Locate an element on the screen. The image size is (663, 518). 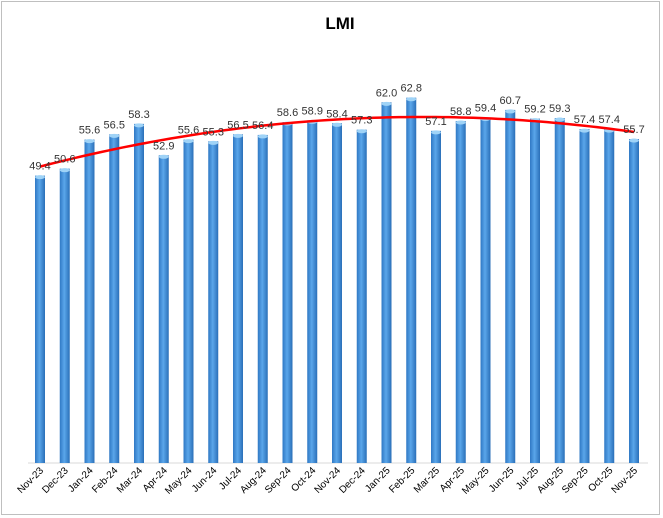
data-label: 49.4 is located at coordinates (39, 167).